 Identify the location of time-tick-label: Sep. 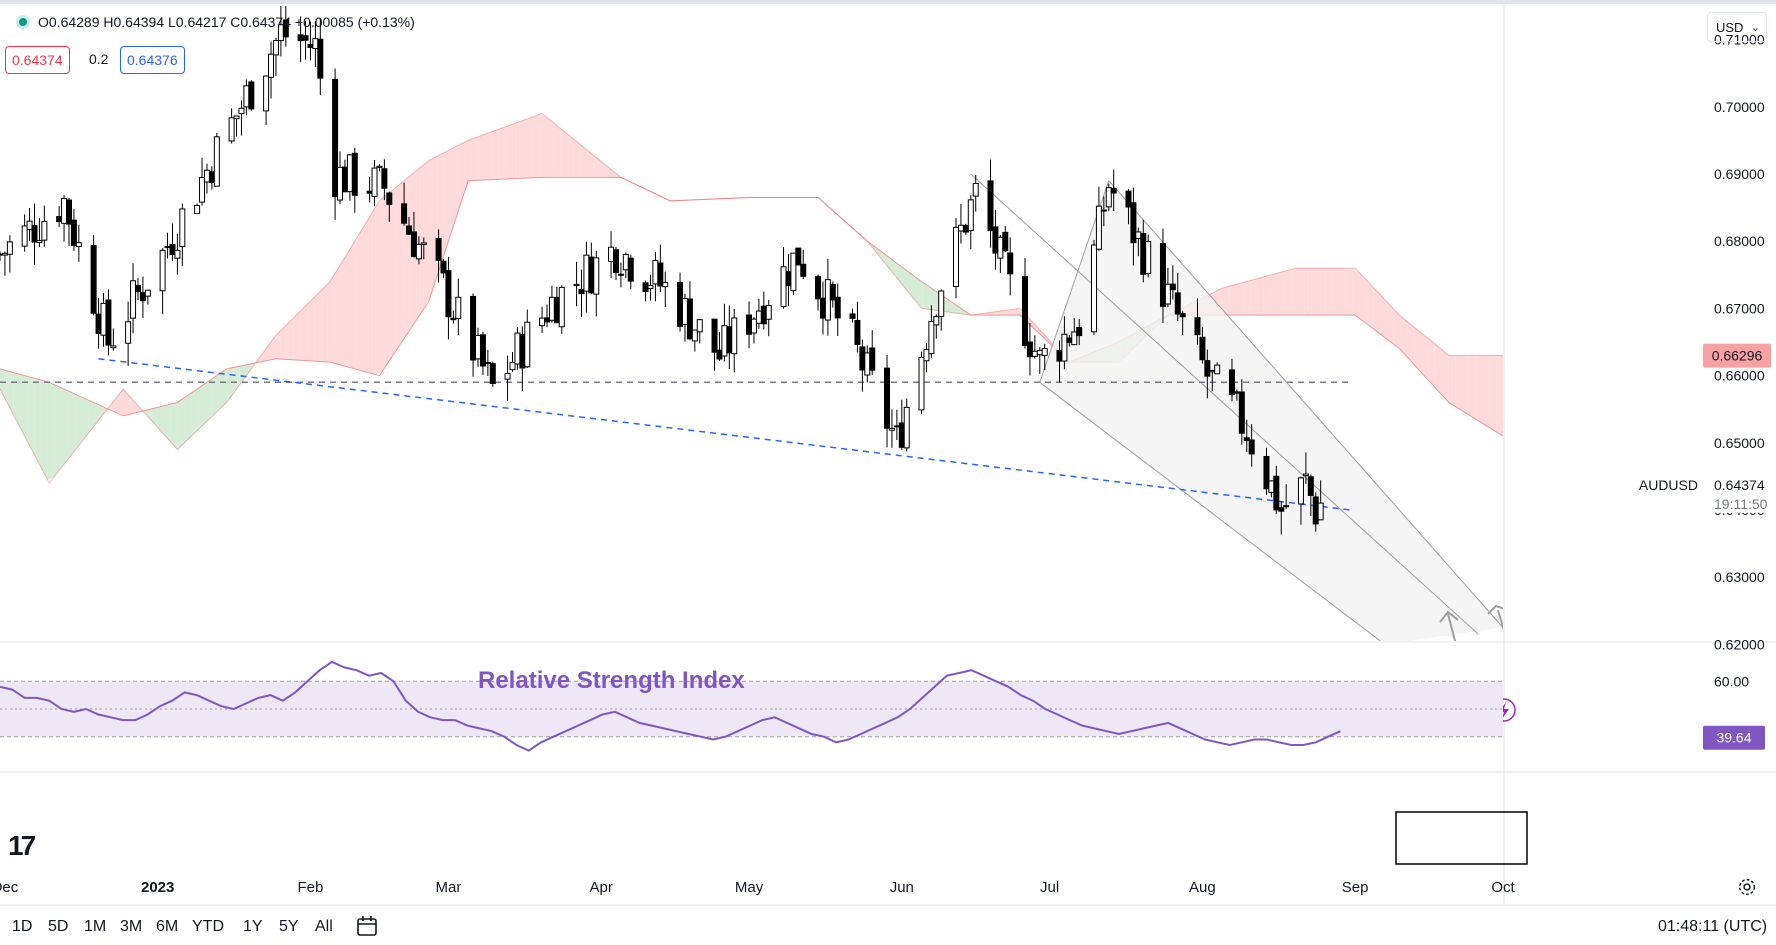
(1355, 887).